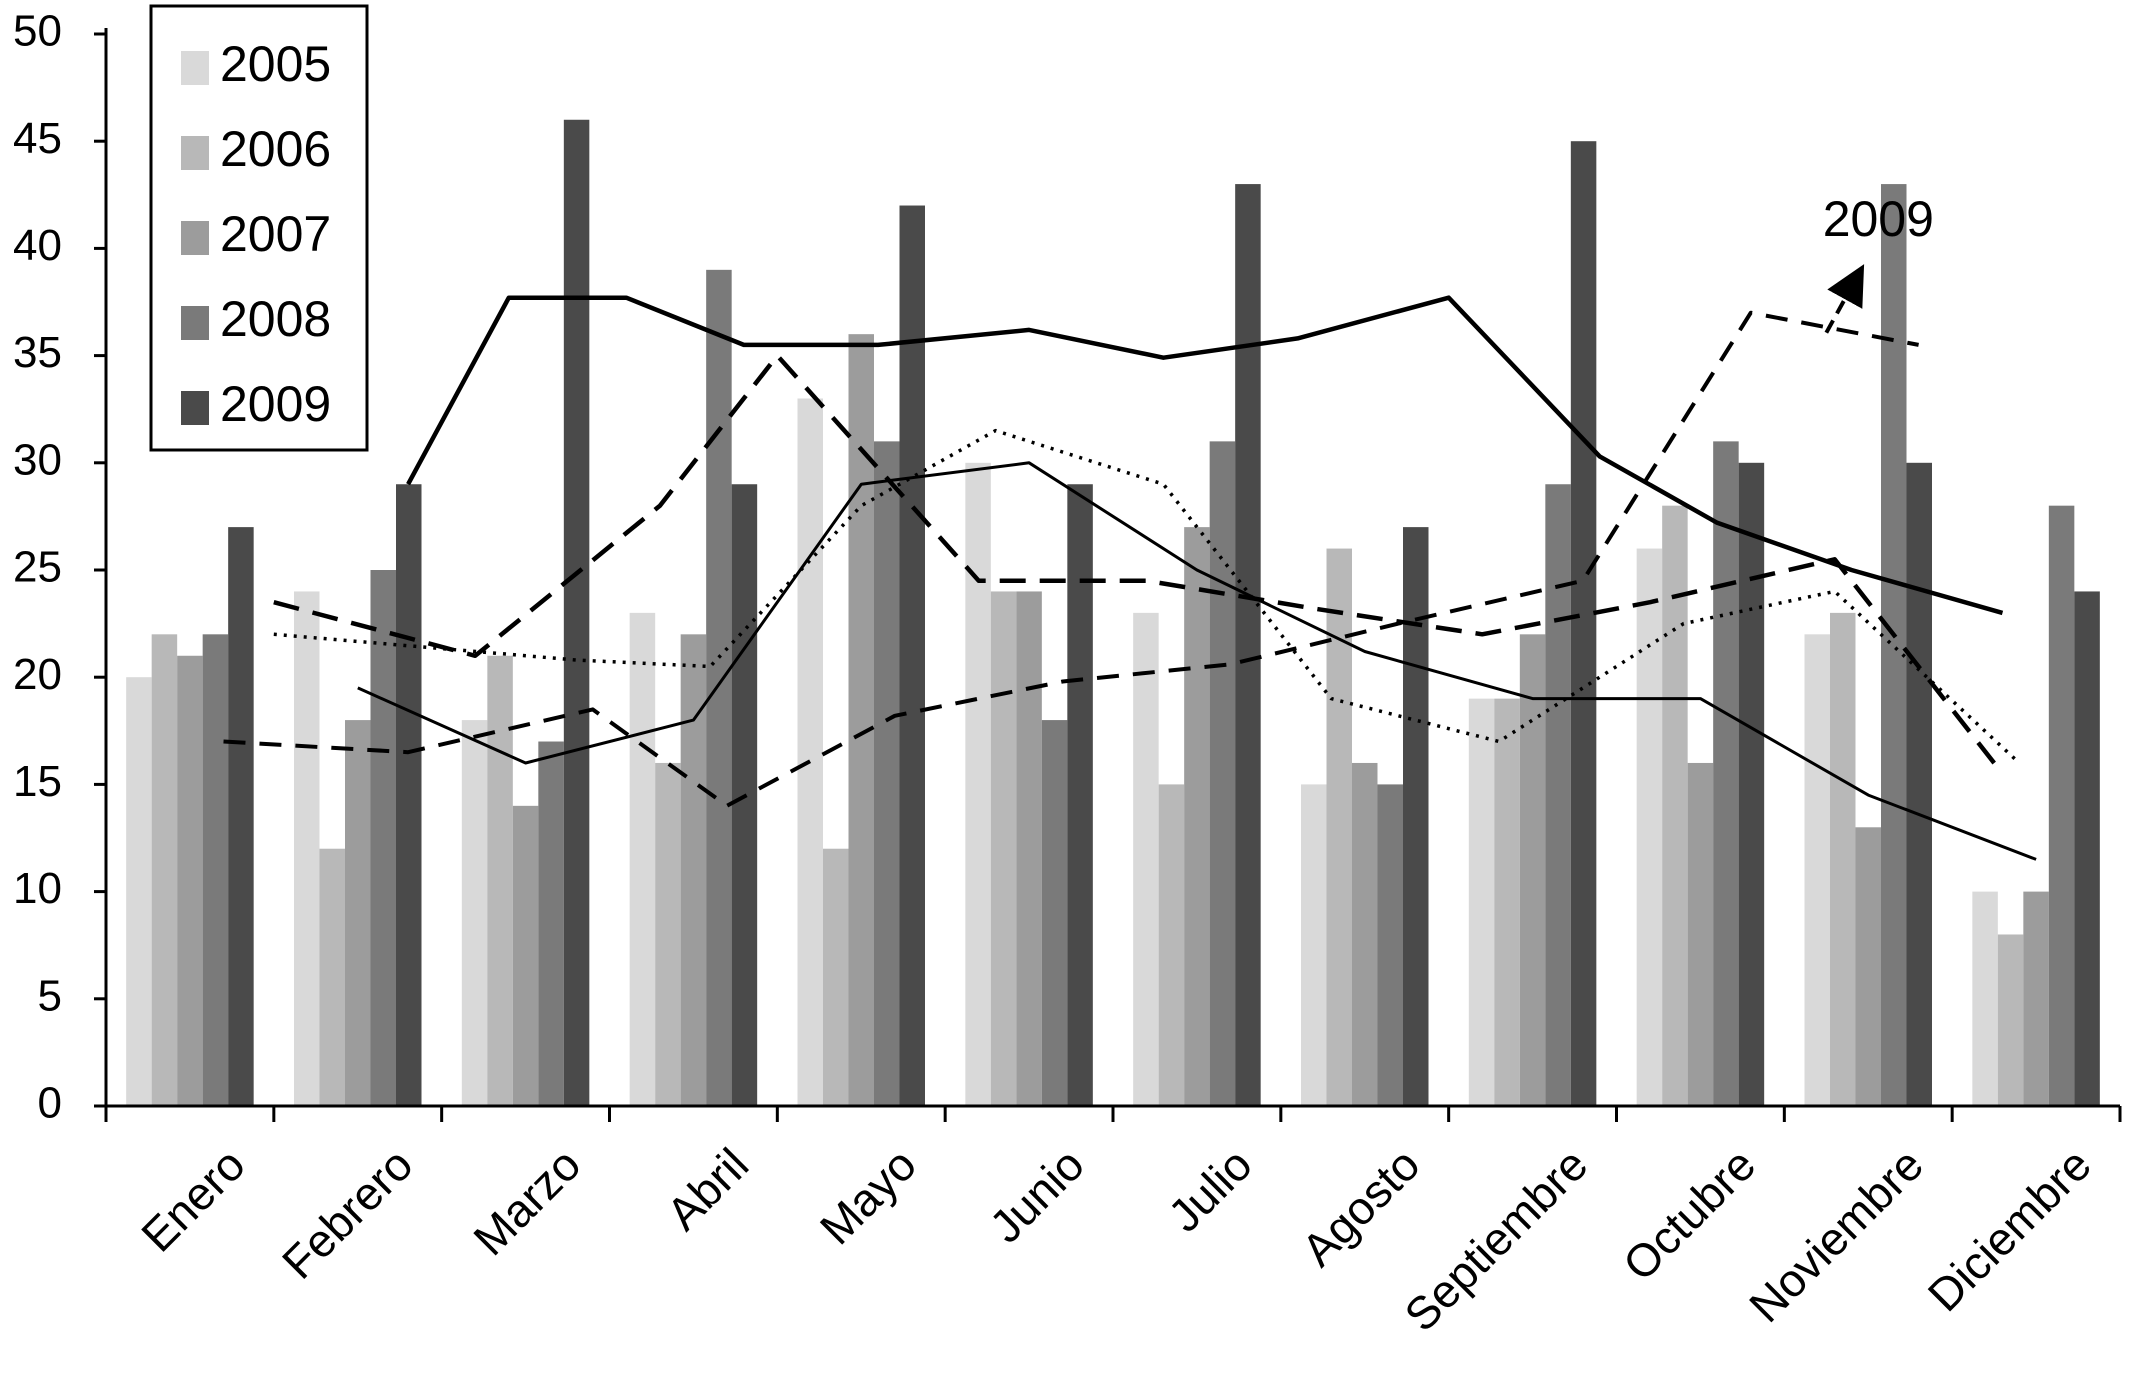 Image resolution: width=2138 pixels, height=1382 pixels. Describe the element at coordinates (1146, 859) in the screenshot. I see `bar-2005-julio` at that location.